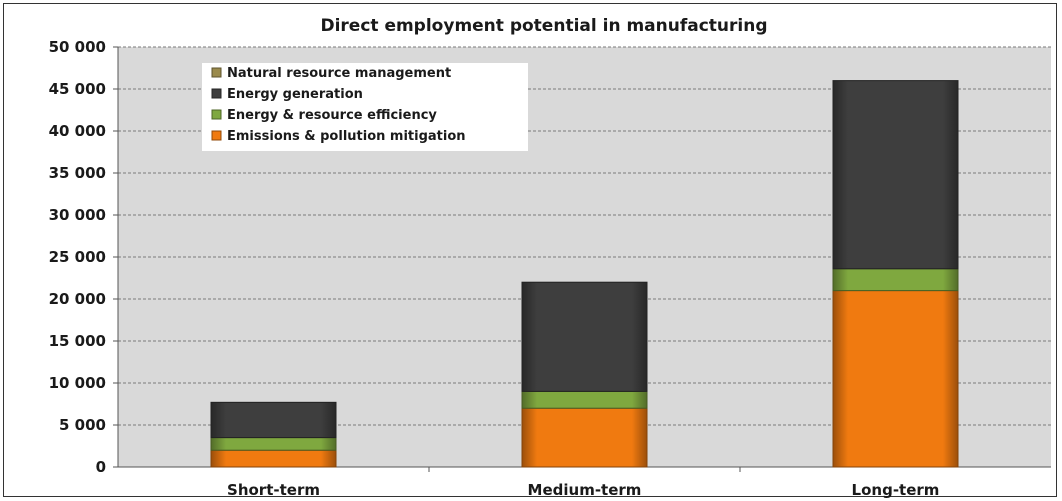 The image size is (1062, 501). What do you see at coordinates (273, 444) in the screenshot?
I see `bar-energy-and-resource-efficiency-short-term` at bounding box center [273, 444].